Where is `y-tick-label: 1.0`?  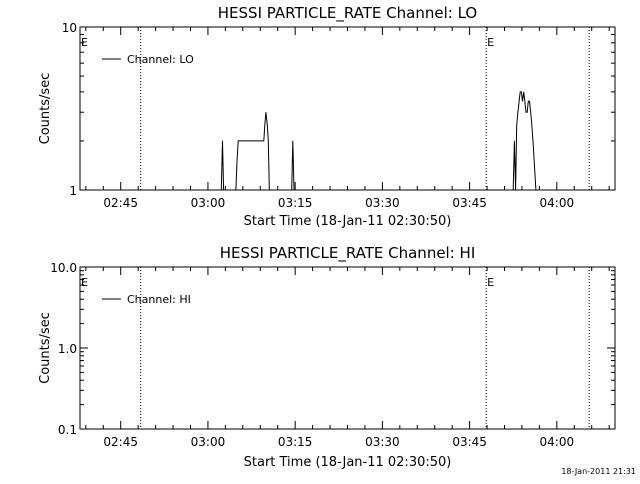 y-tick-label: 1.0 is located at coordinates (67, 349).